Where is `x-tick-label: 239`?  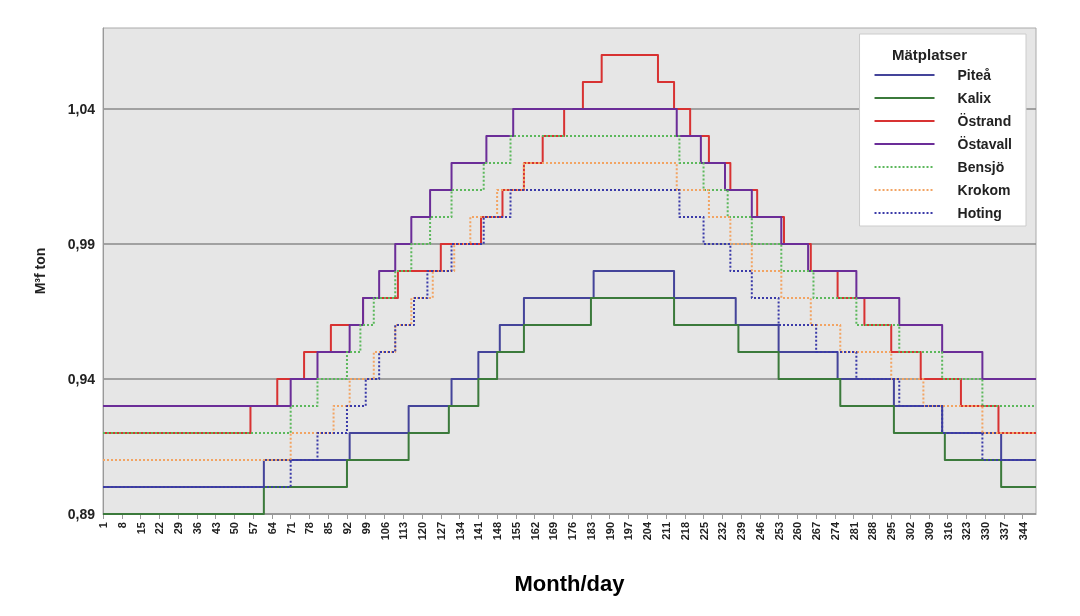
x-tick-label: 239 is located at coordinates (741, 531).